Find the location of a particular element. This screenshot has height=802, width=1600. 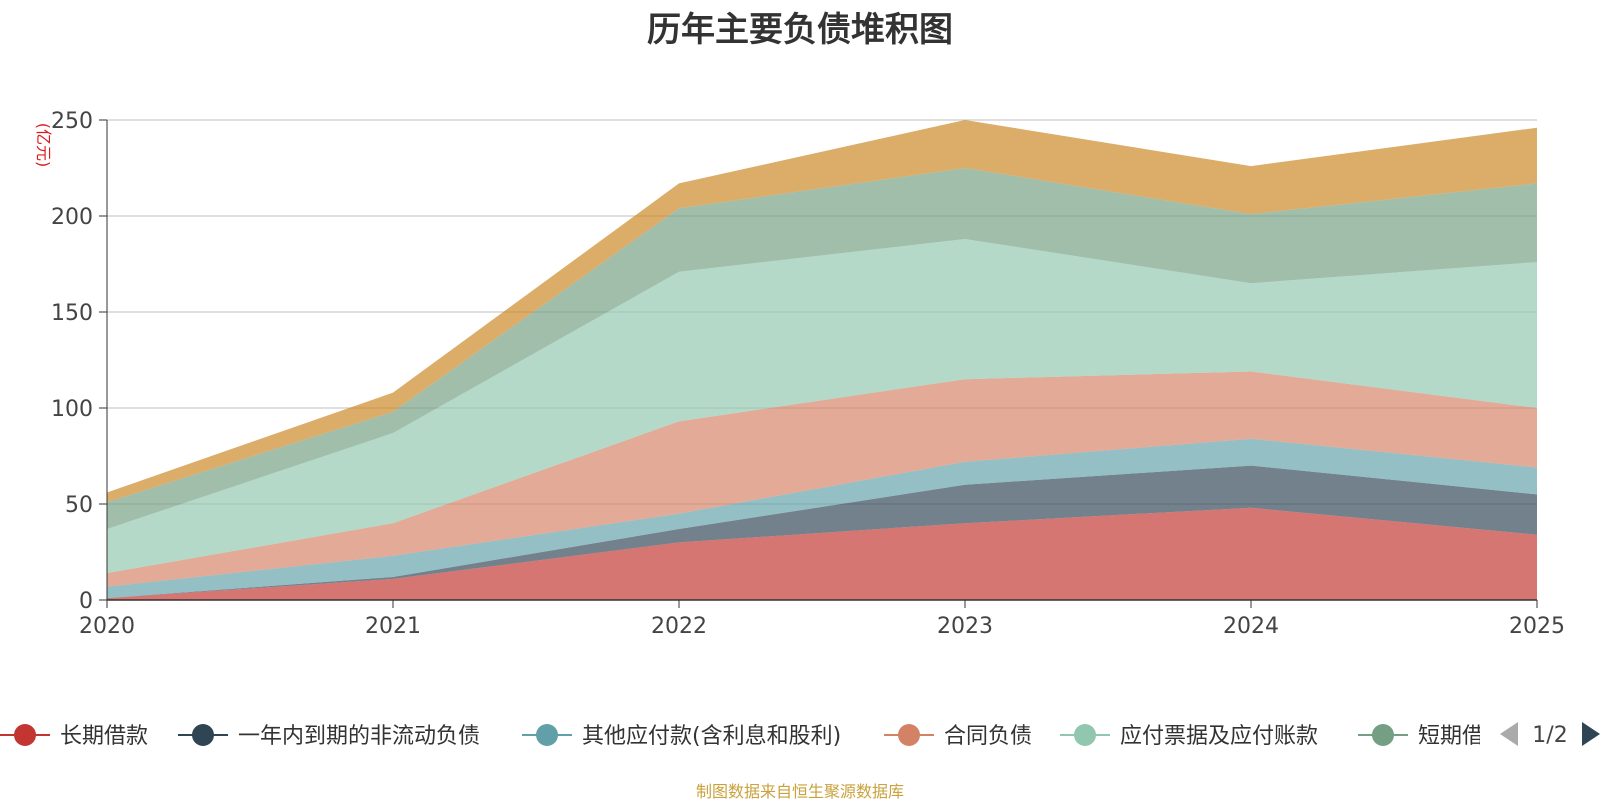

legend-label: 其他应付款(含利息和股利) is located at coordinates (711, 736).